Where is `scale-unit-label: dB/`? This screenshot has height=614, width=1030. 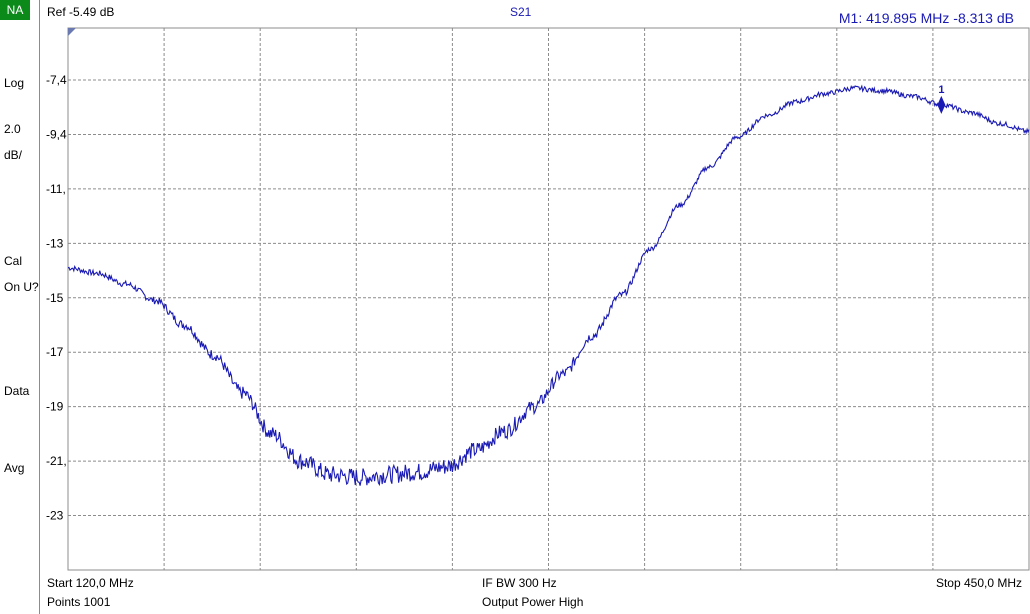 scale-unit-label: dB/ is located at coordinates (13, 155).